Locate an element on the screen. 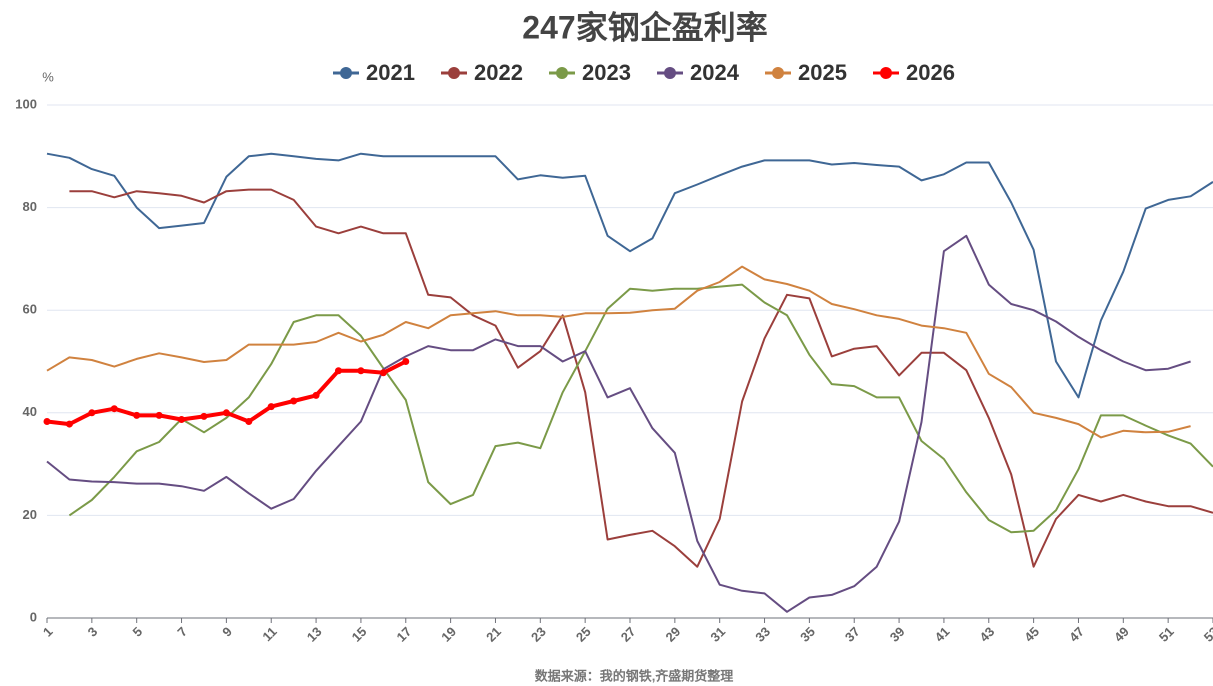 The image size is (1213, 686). x-tick-label: 39 is located at coordinates (897, 634).